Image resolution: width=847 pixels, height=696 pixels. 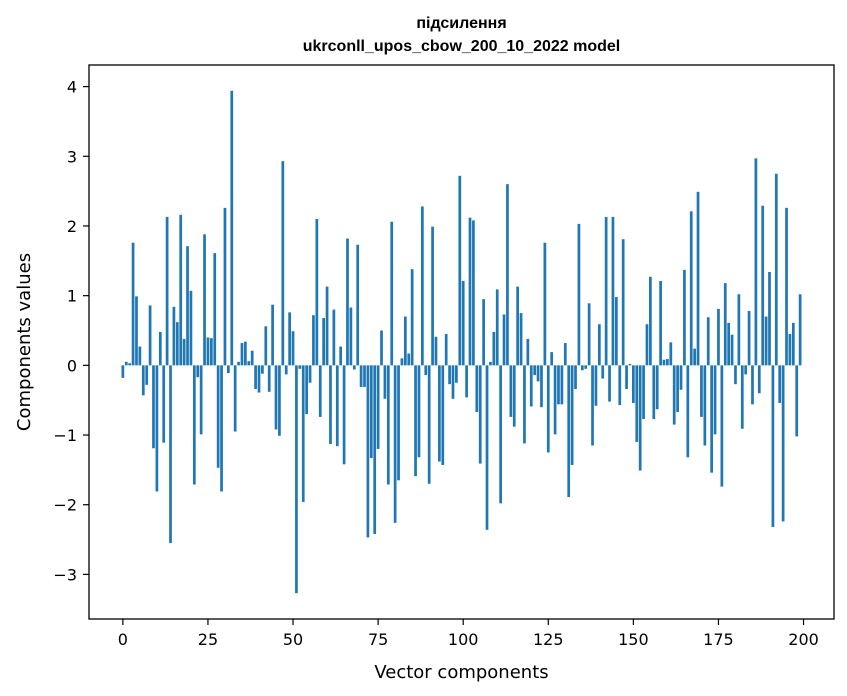 What do you see at coordinates (65, 505) in the screenshot?
I see `y-tick-label: −2` at bounding box center [65, 505].